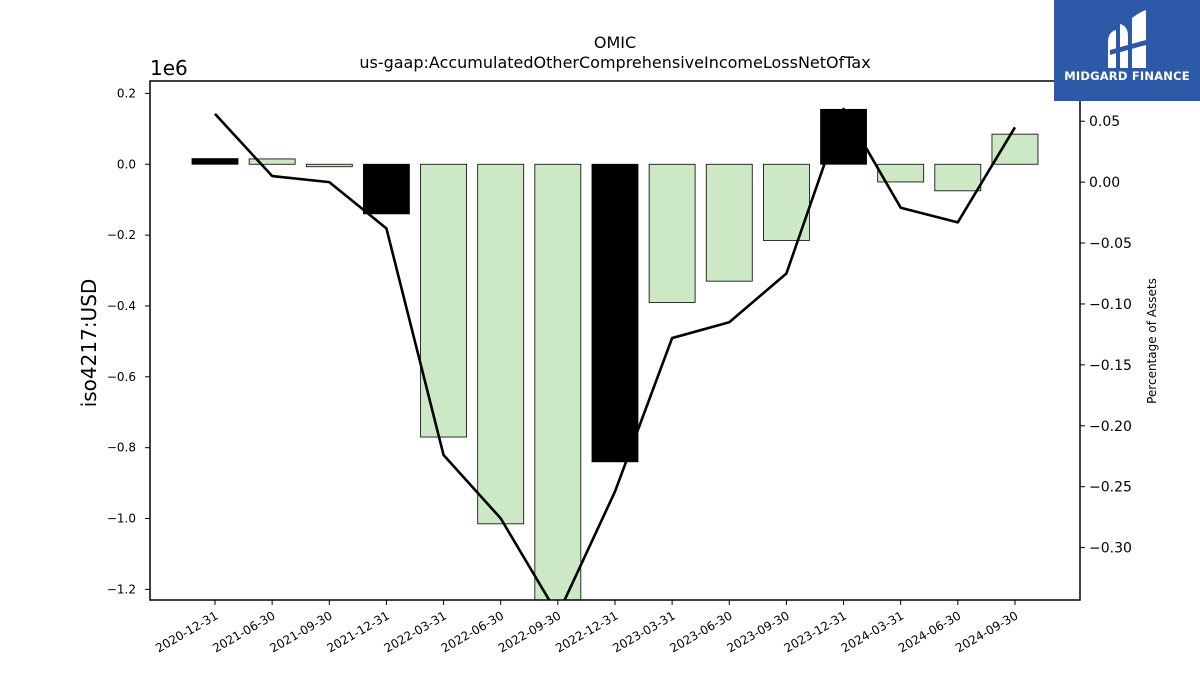 The image size is (1200, 675). What do you see at coordinates (128, 341) in the screenshot?
I see `y-axis-ticks: 0.2 0.0 −0.2 −0.4 −0.6 −0.8 −1.0 −1.2` at bounding box center [128, 341].